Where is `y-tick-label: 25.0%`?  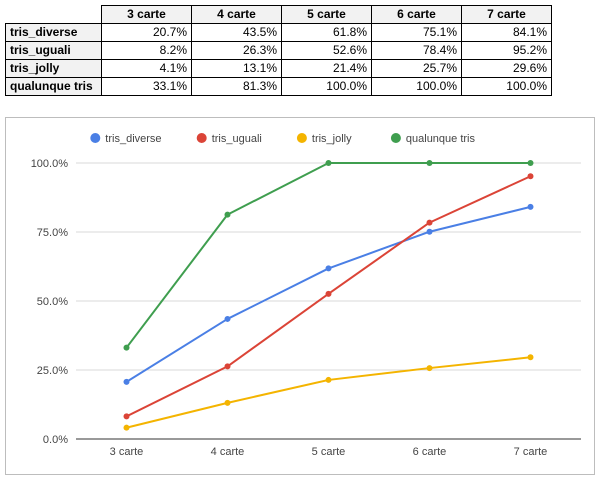 y-tick-label: 25.0% is located at coordinates (52, 371).